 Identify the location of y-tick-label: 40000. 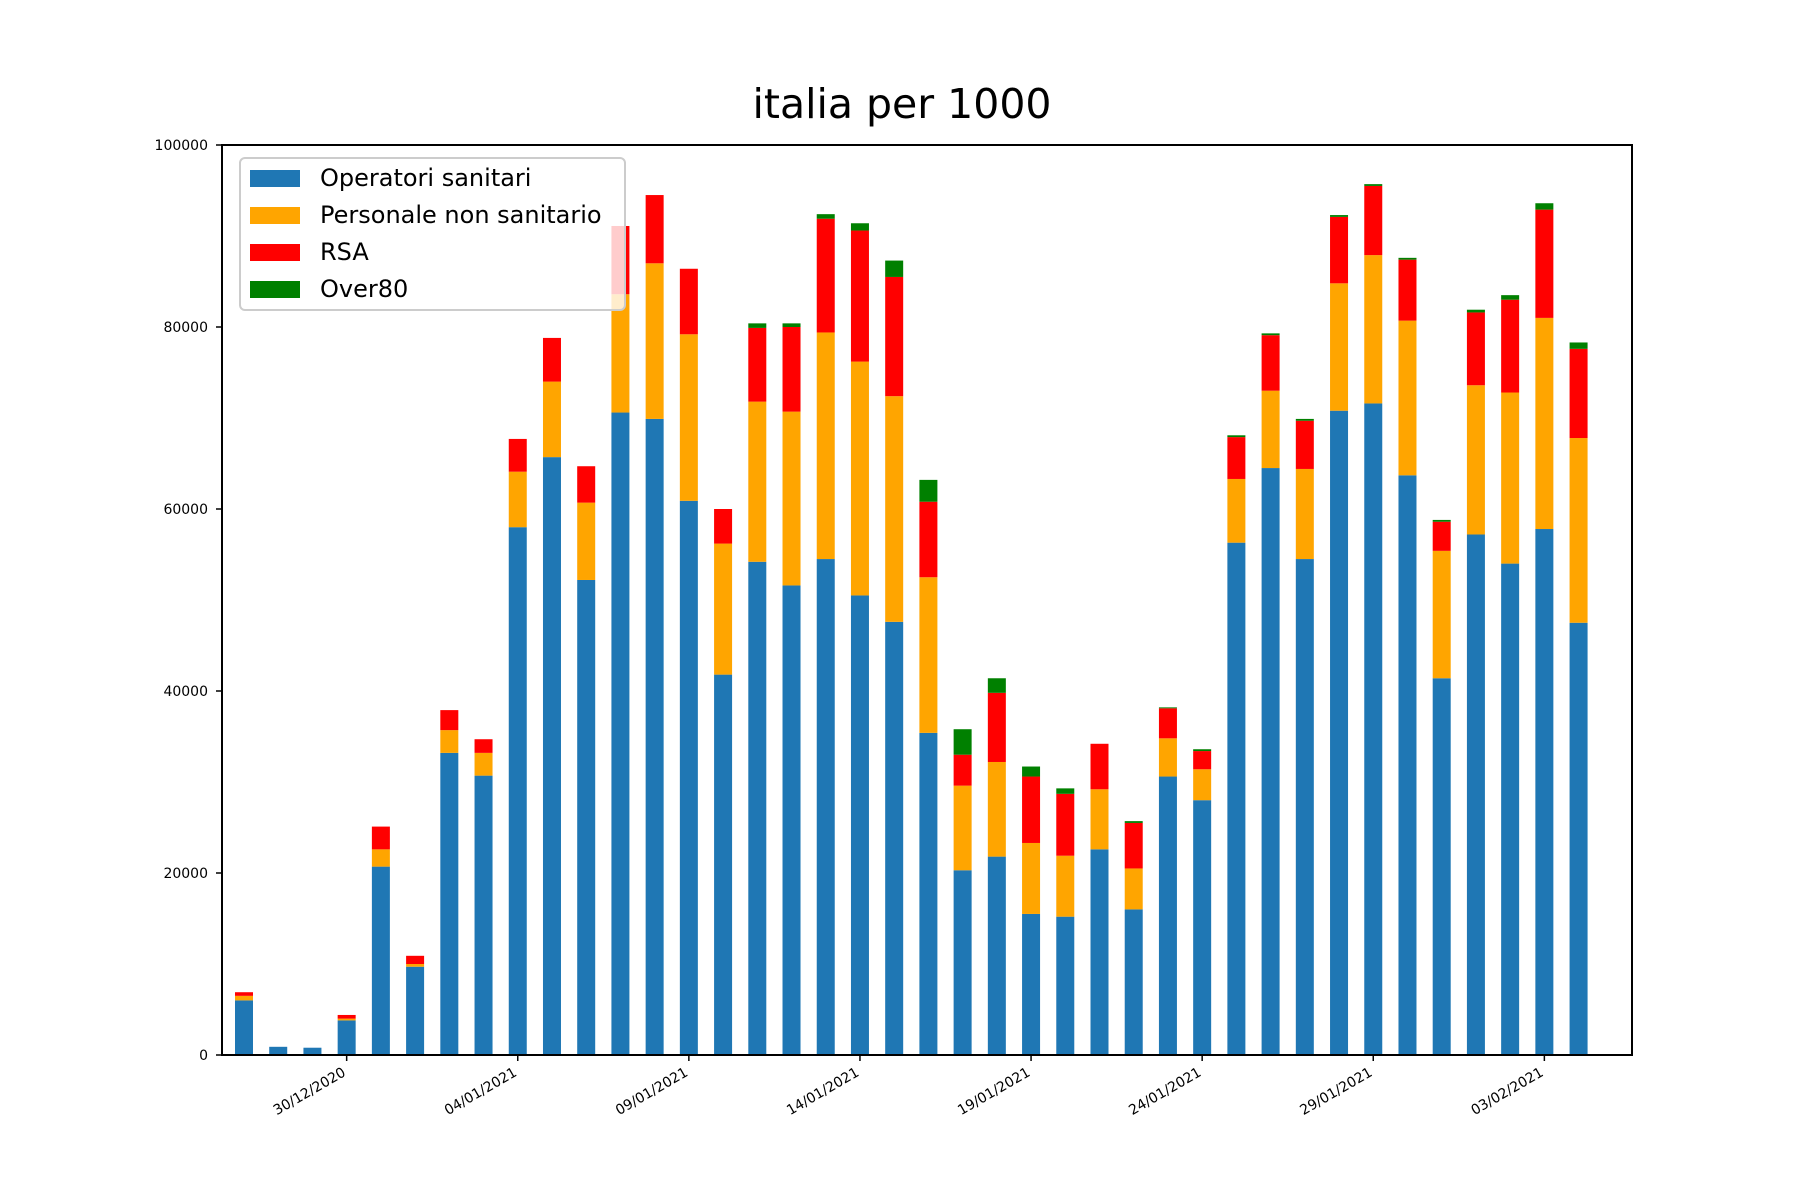
(185, 692).